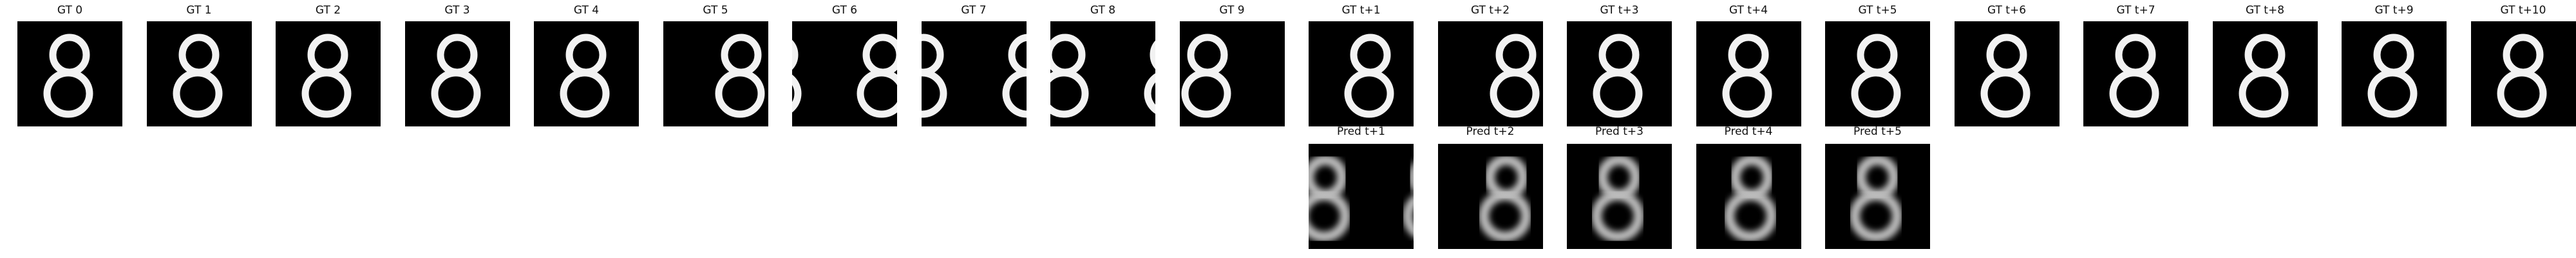 The image size is (2576, 258). I want to click on gt_row-panel-title: GT 7, so click(974, 10).